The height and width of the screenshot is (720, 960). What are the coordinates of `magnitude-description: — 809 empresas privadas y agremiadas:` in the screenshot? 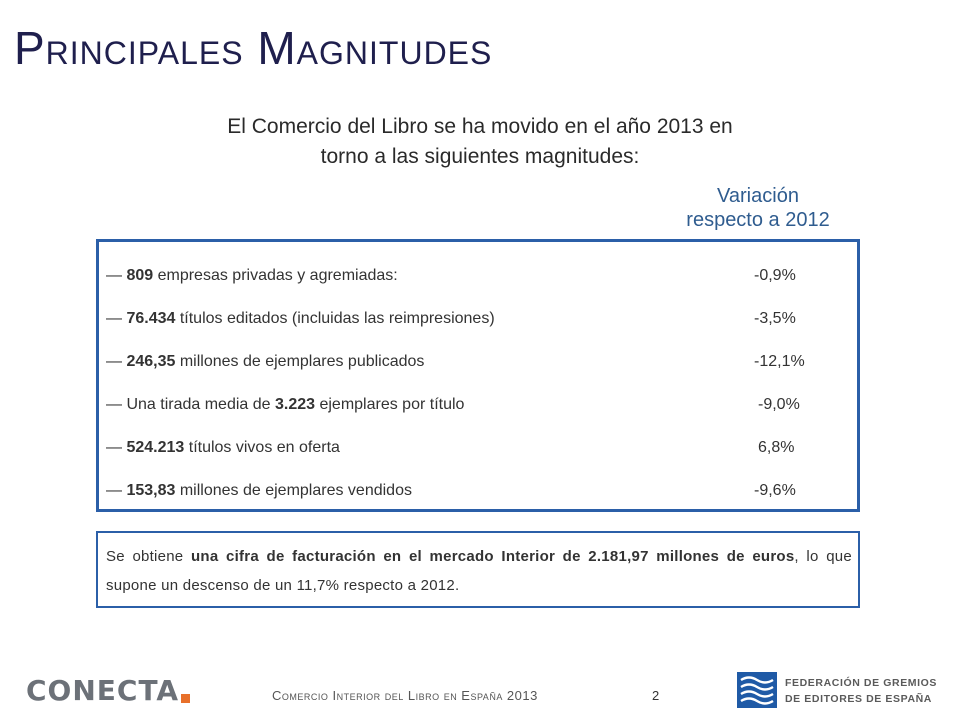 It's located at (252, 276).